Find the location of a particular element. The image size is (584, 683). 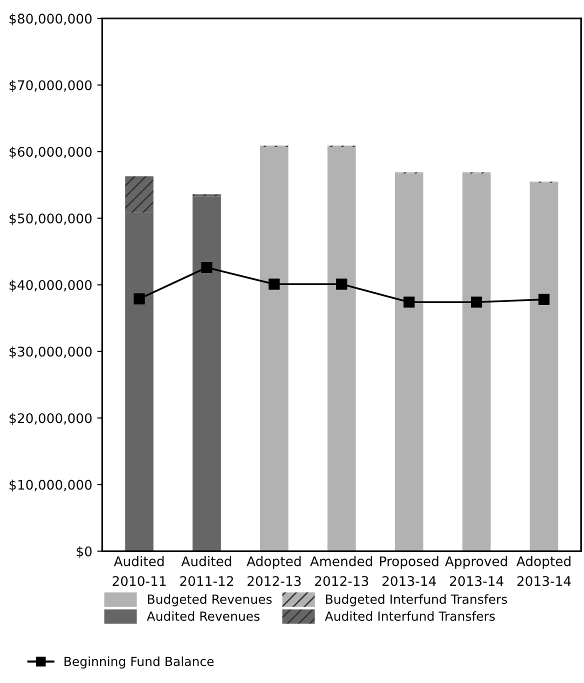

y-tick-label: $0 is located at coordinates (84, 552).